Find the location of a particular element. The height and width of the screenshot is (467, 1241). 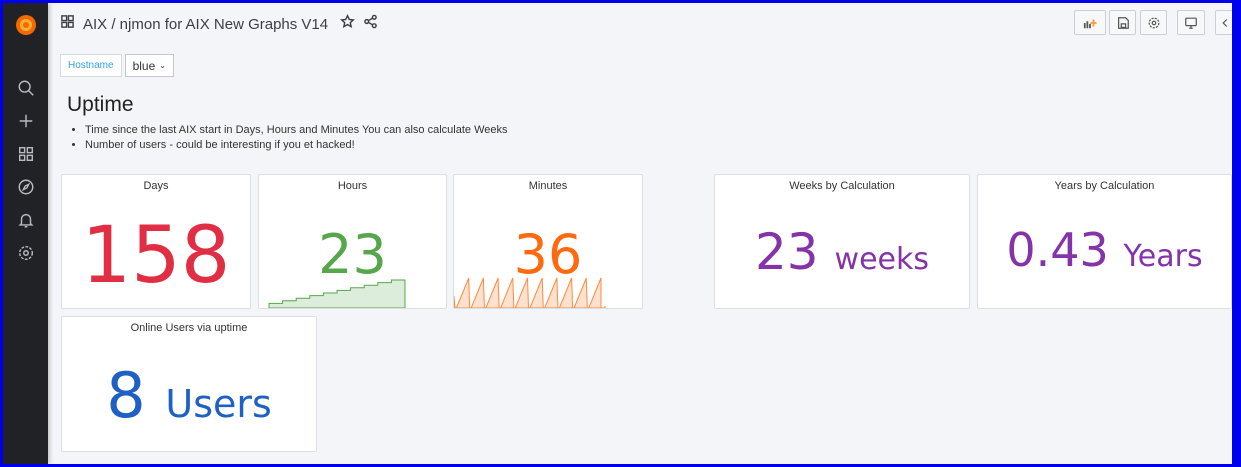

value-unit: weeks is located at coordinates (881, 259).